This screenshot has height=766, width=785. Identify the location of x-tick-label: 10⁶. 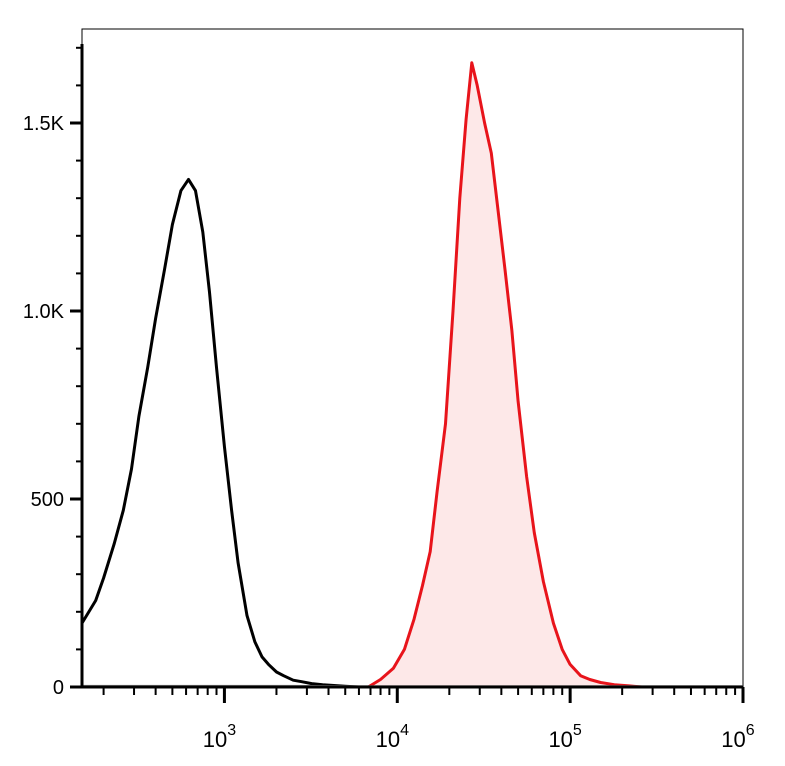
(737, 737).